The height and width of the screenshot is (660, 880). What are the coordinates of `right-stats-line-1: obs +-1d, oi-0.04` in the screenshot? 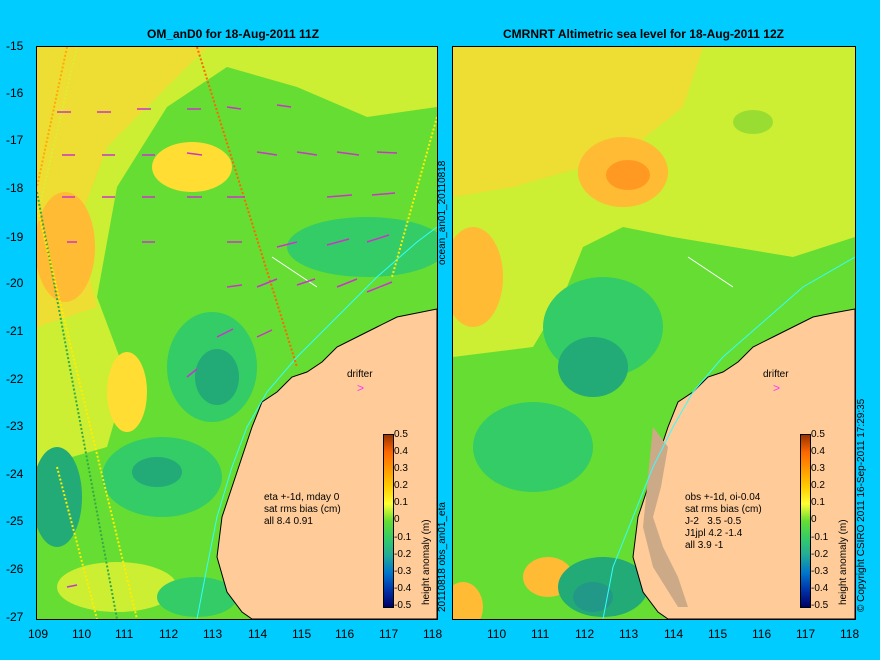 It's located at (723, 497).